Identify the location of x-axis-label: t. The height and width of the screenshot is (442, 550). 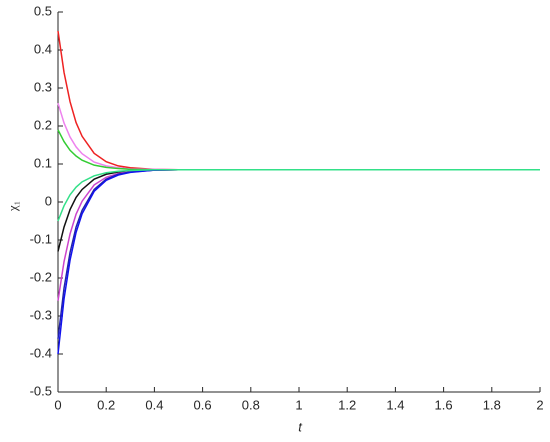
(300, 426).